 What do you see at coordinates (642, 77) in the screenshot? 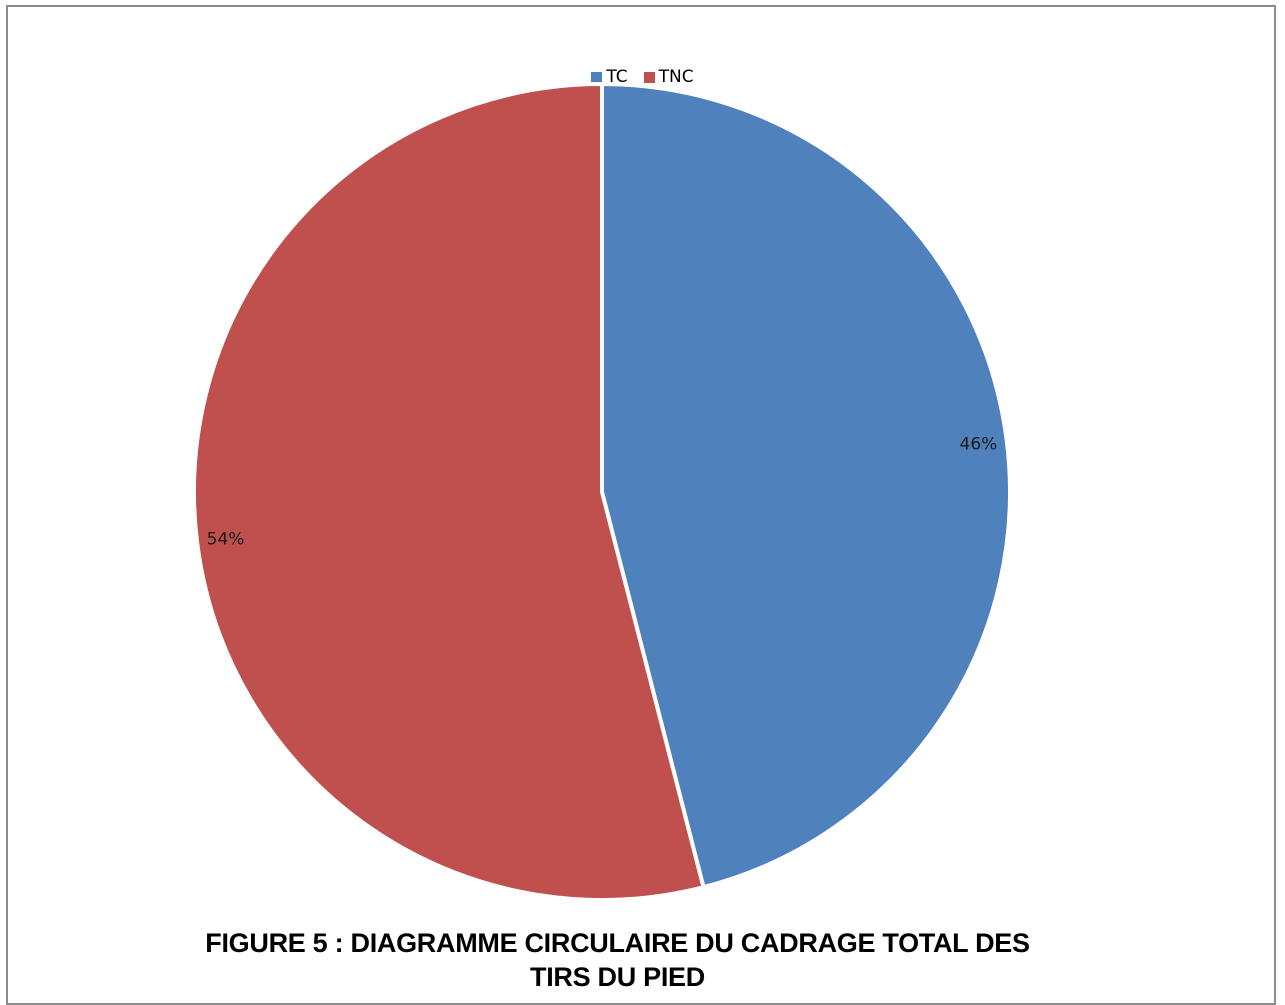
I see `chart-legend: TC TNC` at bounding box center [642, 77].